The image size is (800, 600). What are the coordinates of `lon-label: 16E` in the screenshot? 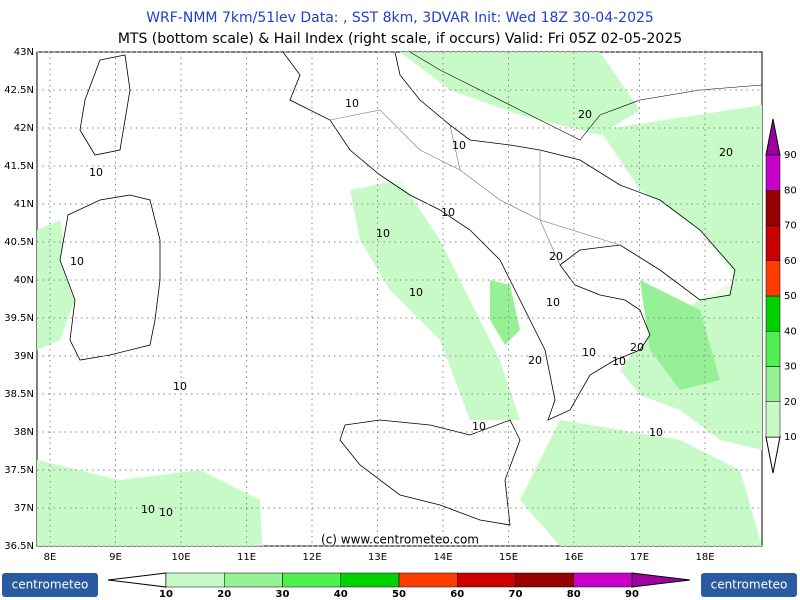 It's located at (573, 557).